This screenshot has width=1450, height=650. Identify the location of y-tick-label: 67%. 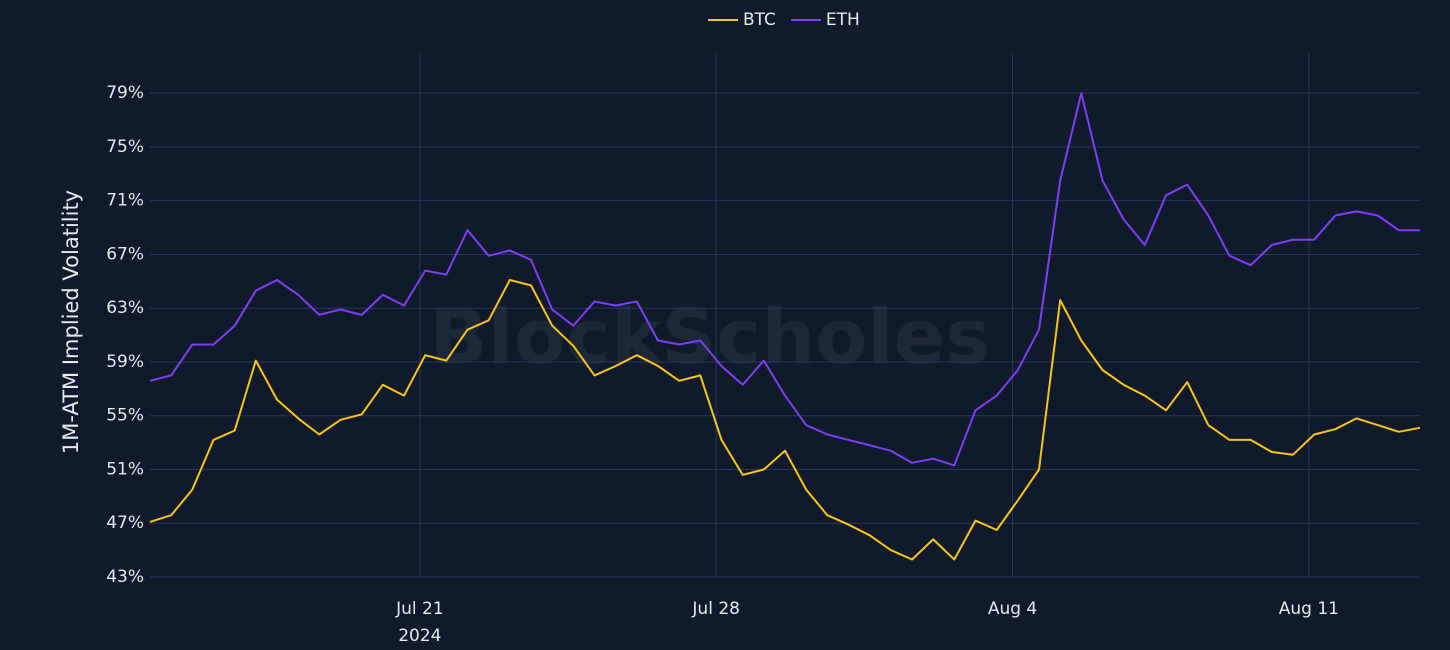
(125, 254).